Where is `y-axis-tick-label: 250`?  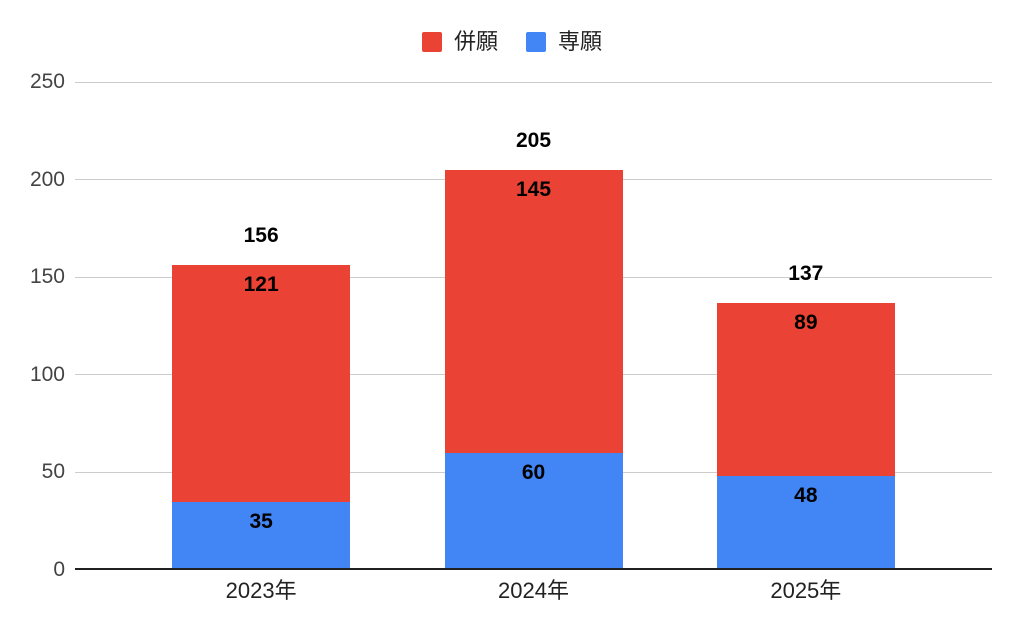
y-axis-tick-label: 250 is located at coordinates (47, 81).